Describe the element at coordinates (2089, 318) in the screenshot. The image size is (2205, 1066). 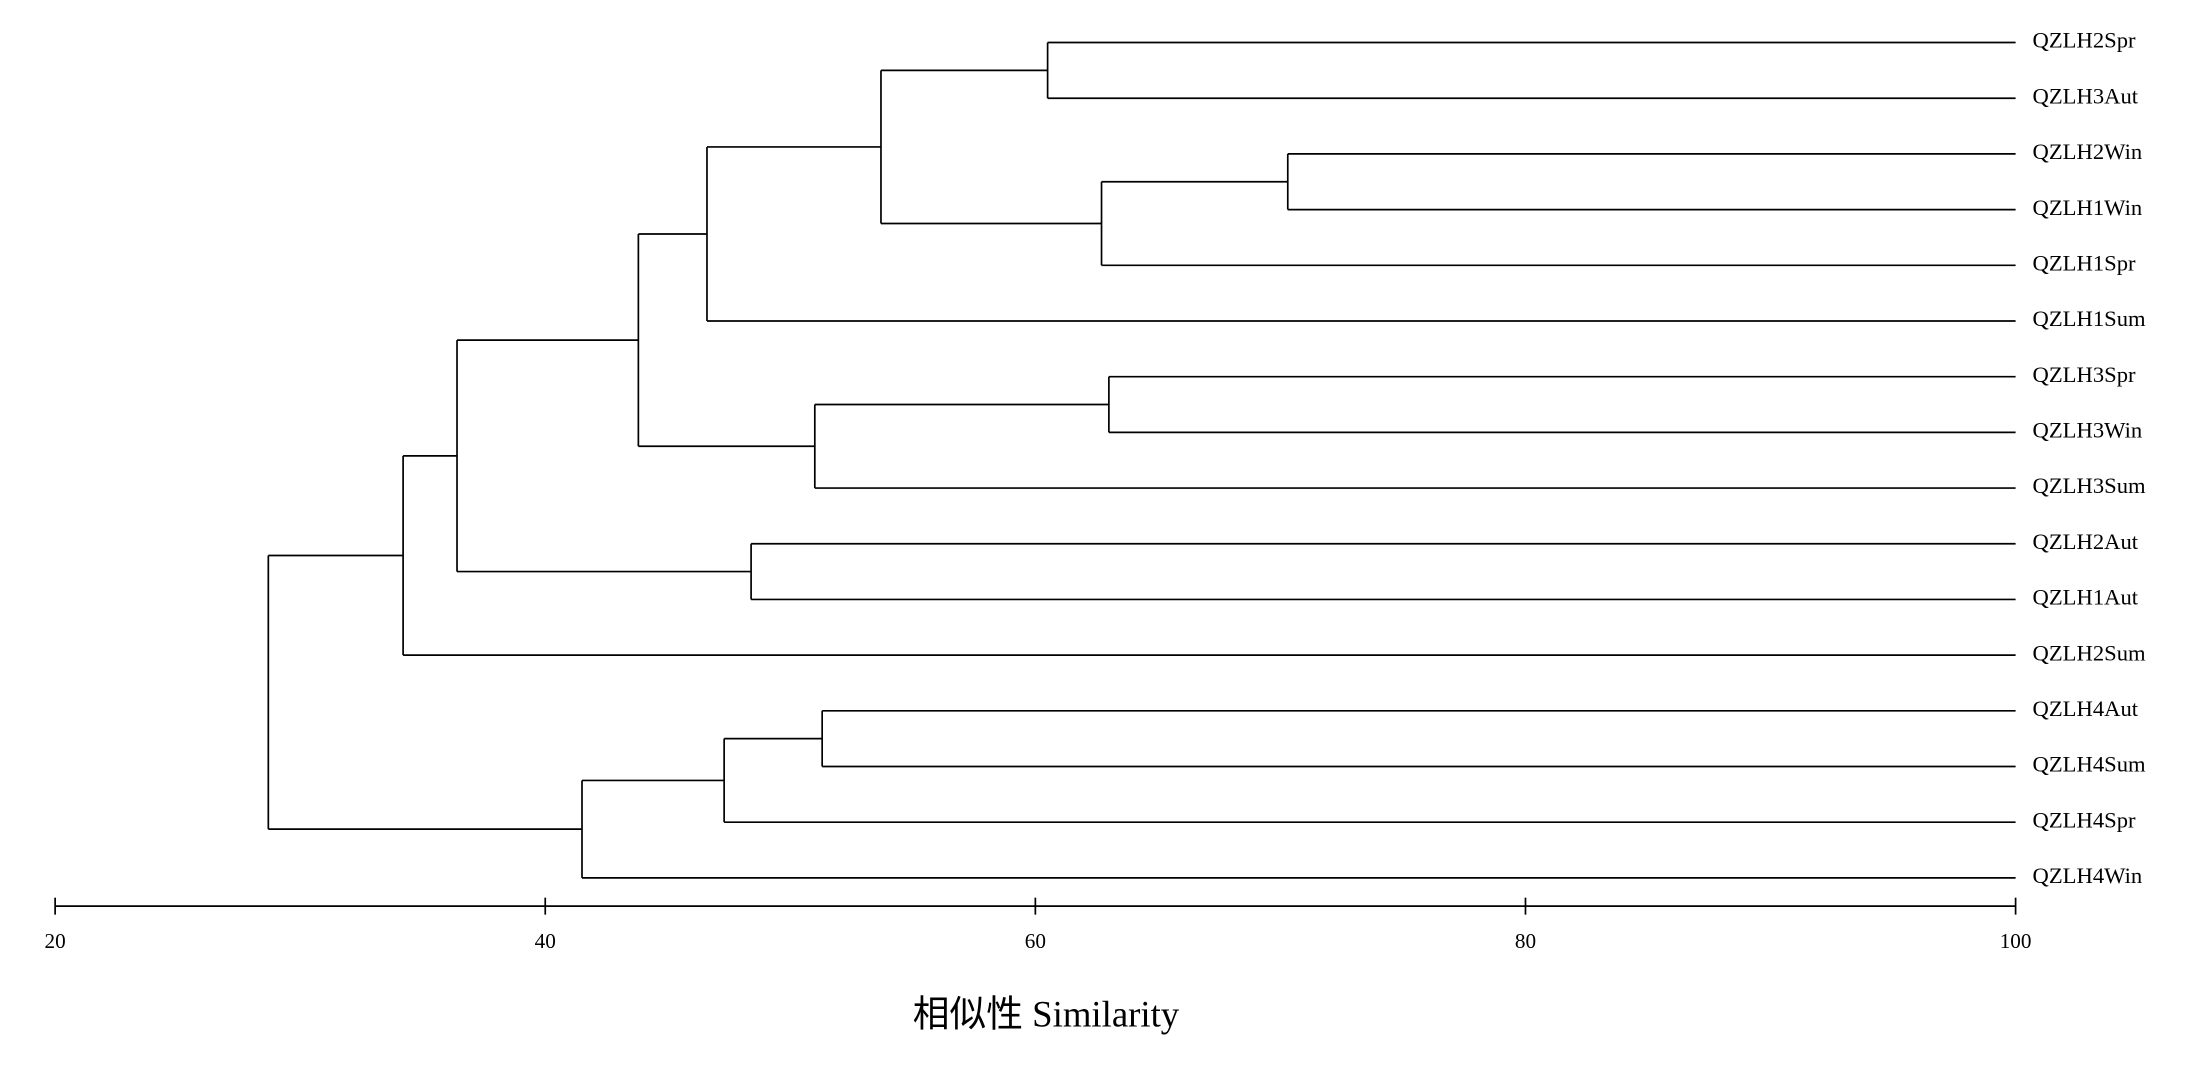
I see `leaf-label: QZLH1Sum` at that location.